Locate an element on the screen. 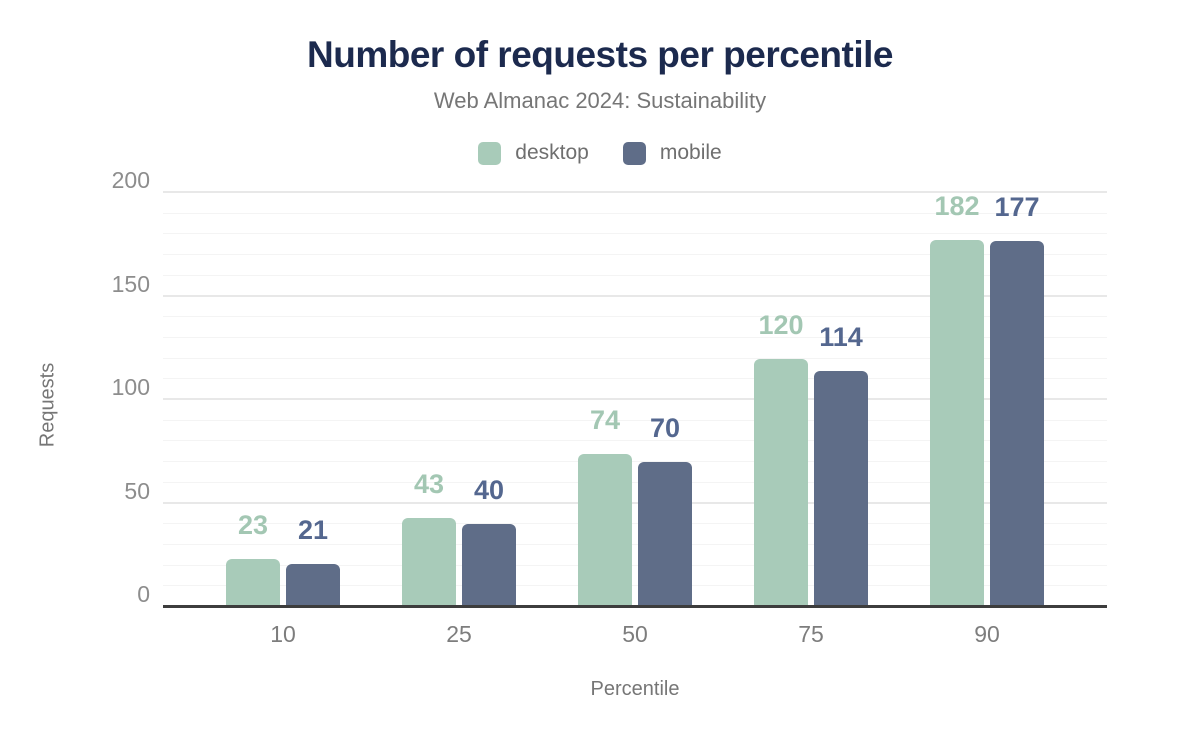 The width and height of the screenshot is (1200, 742). y-tick-label: 100 is located at coordinates (130, 387).